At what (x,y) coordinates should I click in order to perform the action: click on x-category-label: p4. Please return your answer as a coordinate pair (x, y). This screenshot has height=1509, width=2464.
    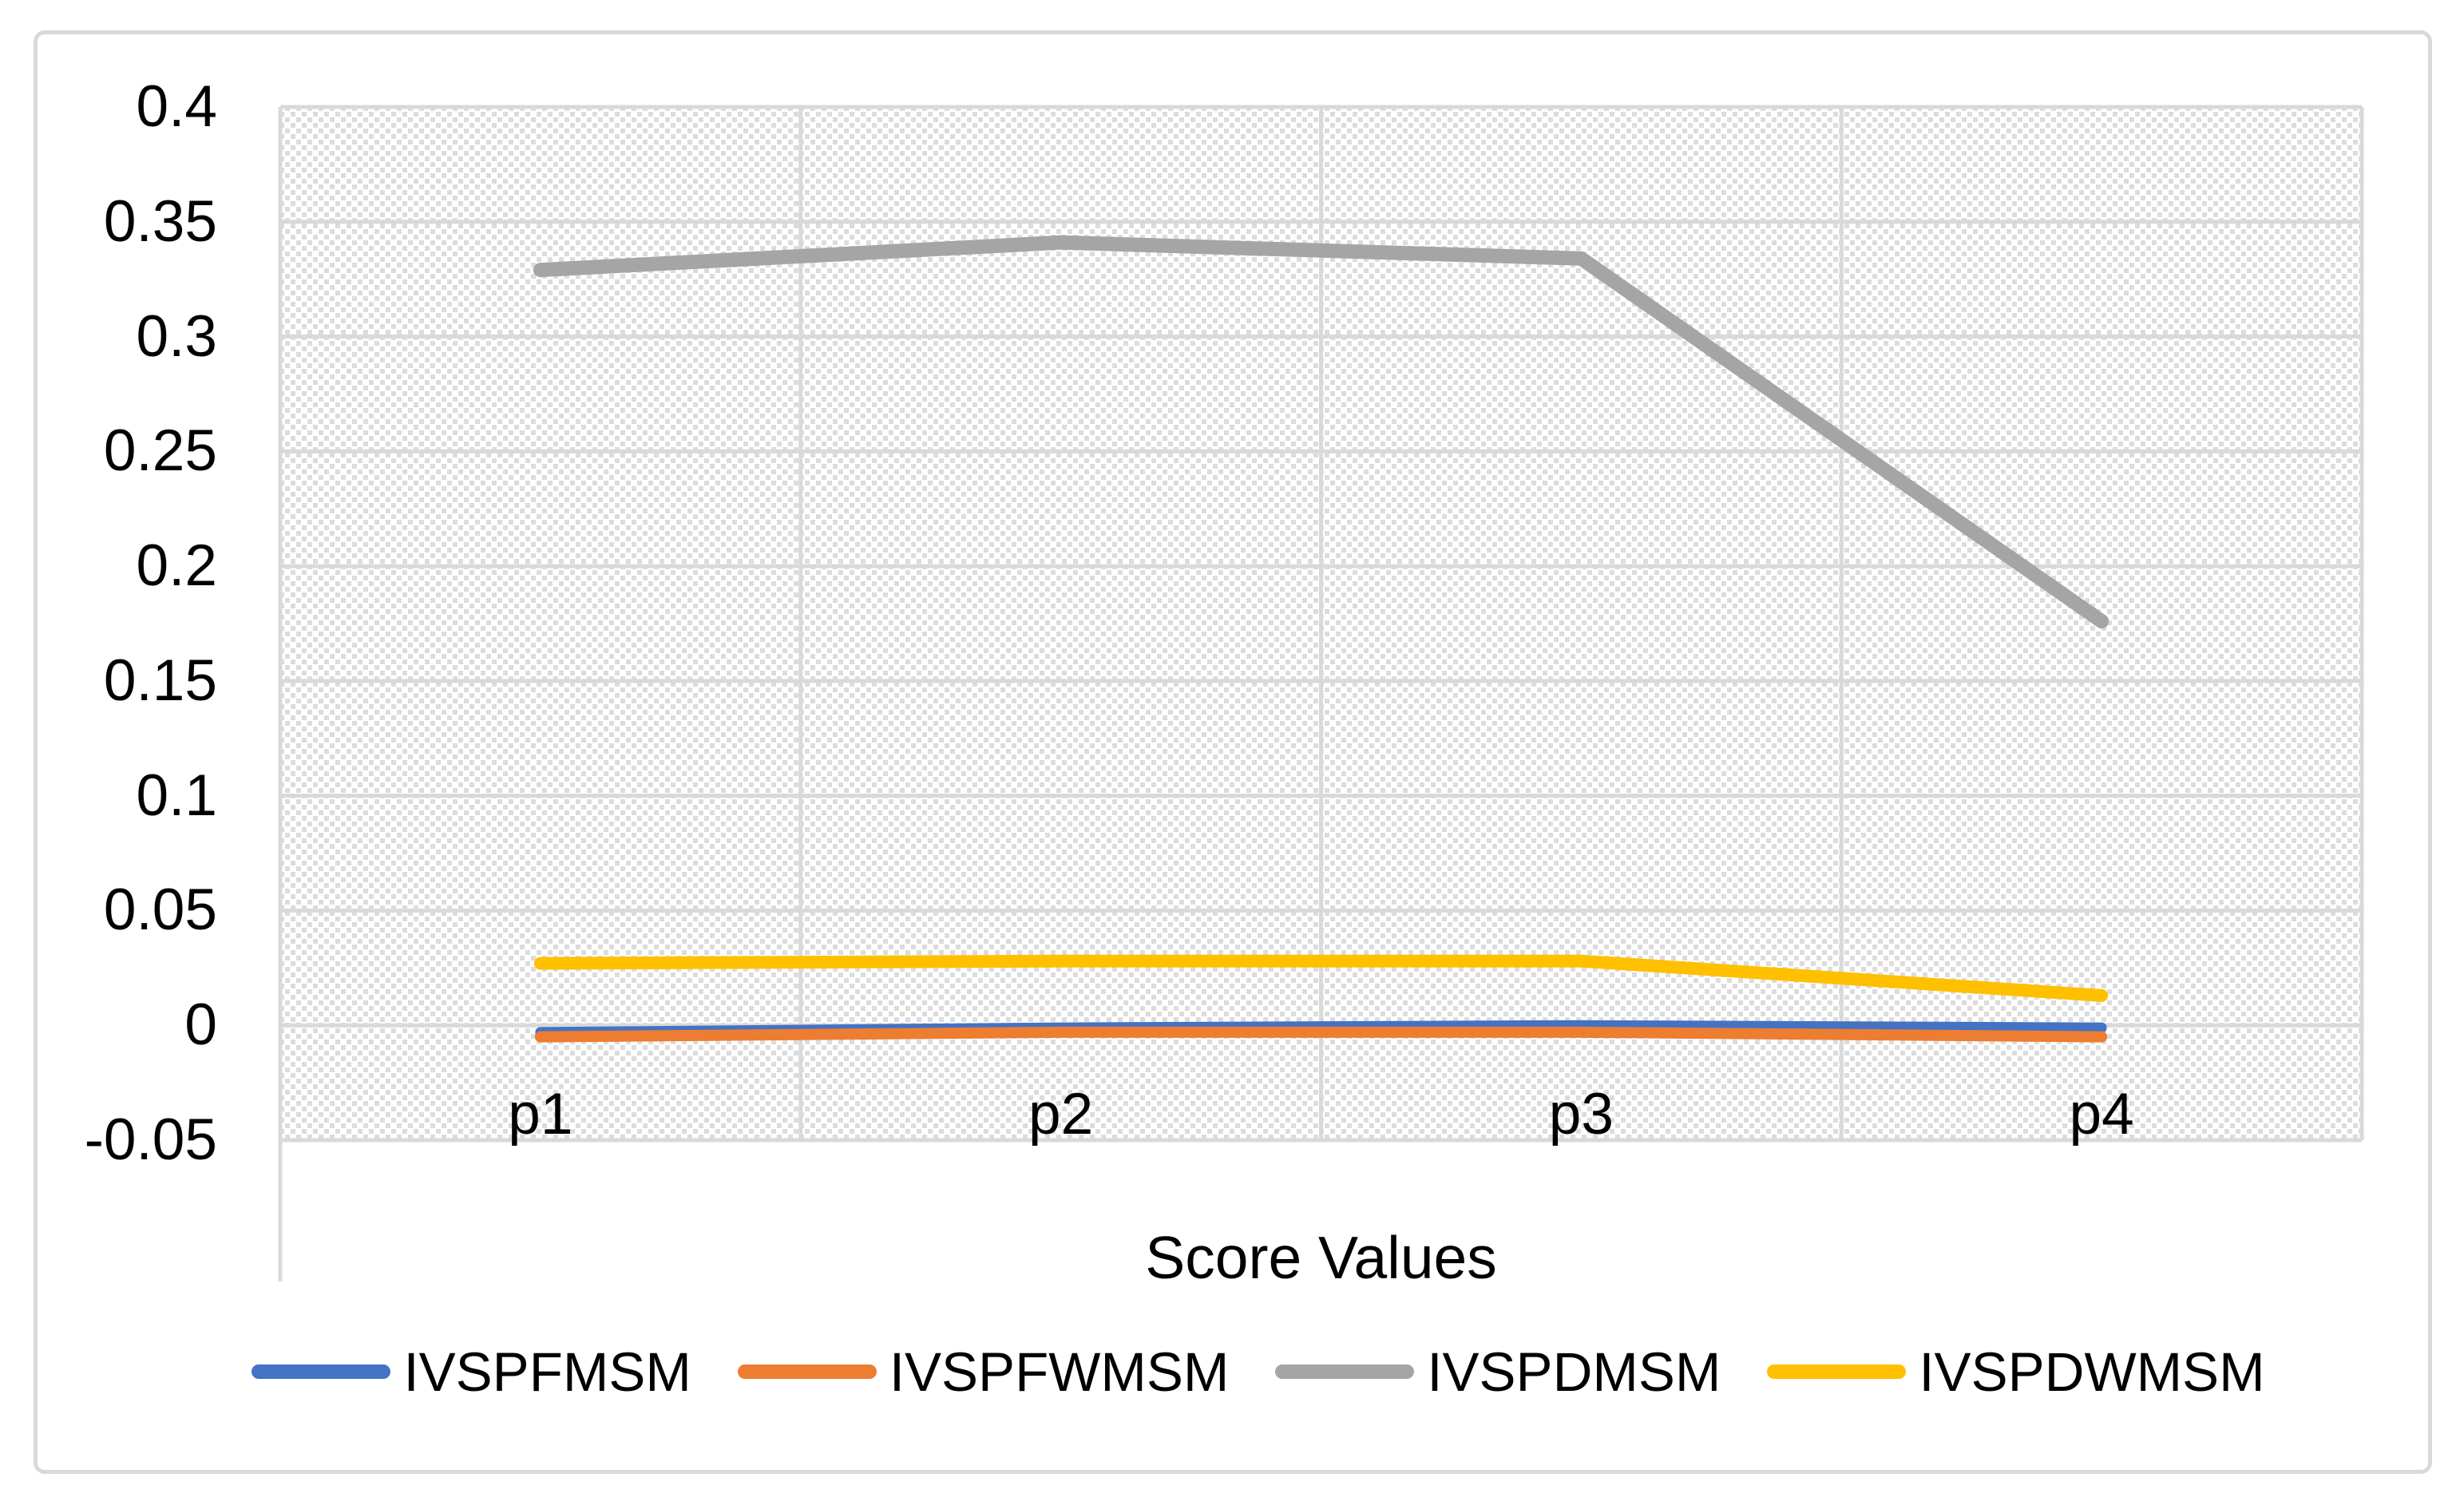
    Looking at the image, I should click on (2101, 1115).